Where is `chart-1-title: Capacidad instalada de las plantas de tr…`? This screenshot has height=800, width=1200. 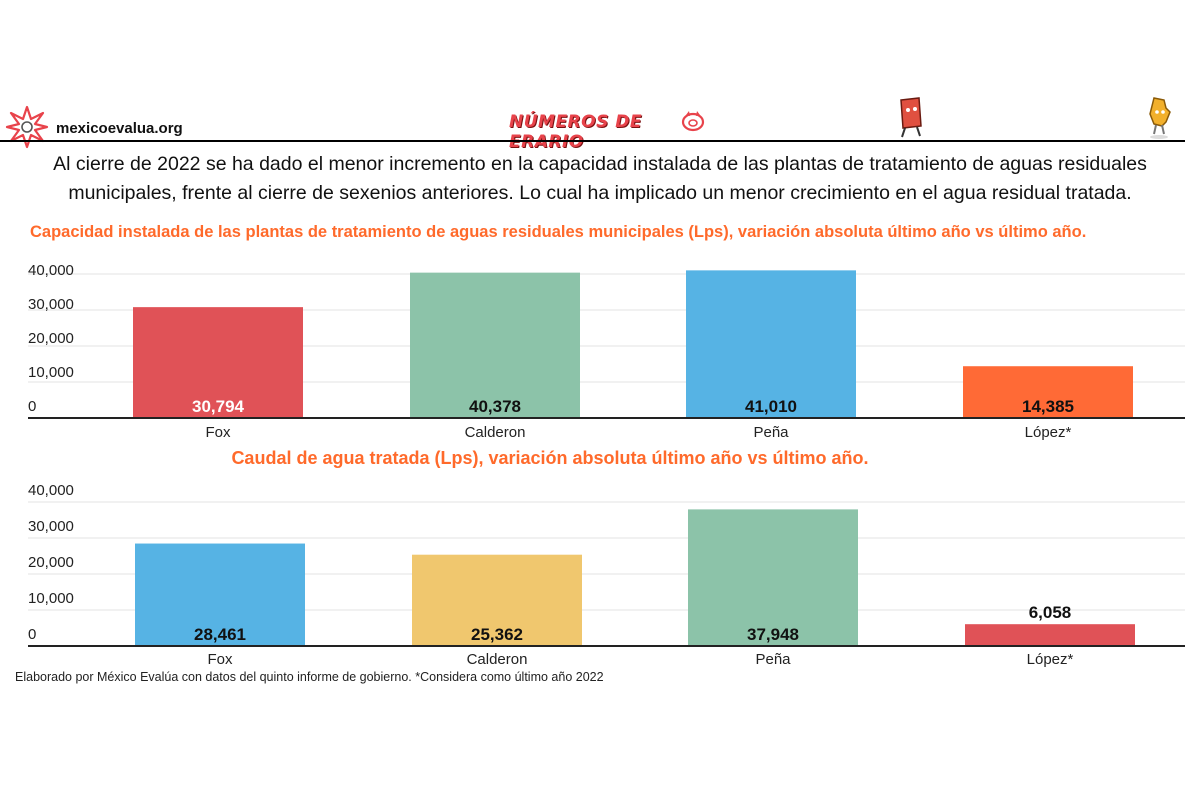
chart-1-title: Capacidad instalada de las plantas de tr… is located at coordinates (558, 232).